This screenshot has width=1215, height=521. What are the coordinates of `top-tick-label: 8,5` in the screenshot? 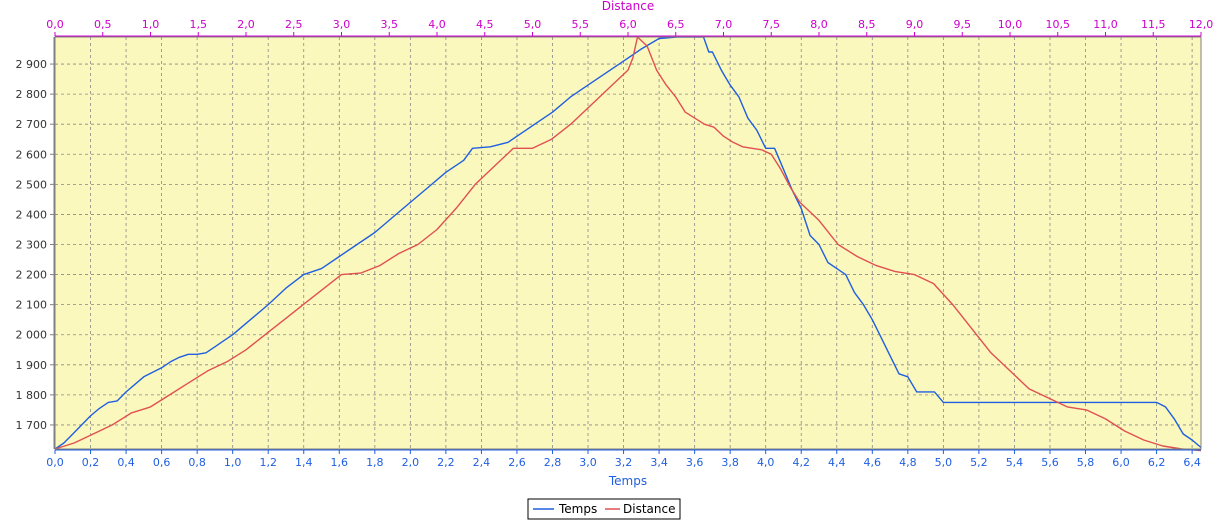 It's located at (867, 24).